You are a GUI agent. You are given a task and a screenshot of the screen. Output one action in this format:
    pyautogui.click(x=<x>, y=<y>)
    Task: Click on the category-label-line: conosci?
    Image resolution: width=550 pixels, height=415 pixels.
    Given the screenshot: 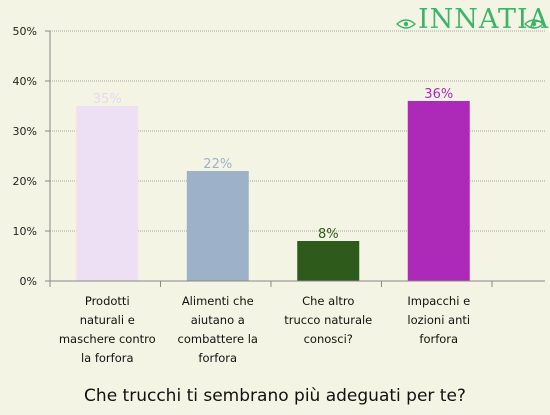 What is the action you would take?
    pyautogui.click(x=328, y=339)
    